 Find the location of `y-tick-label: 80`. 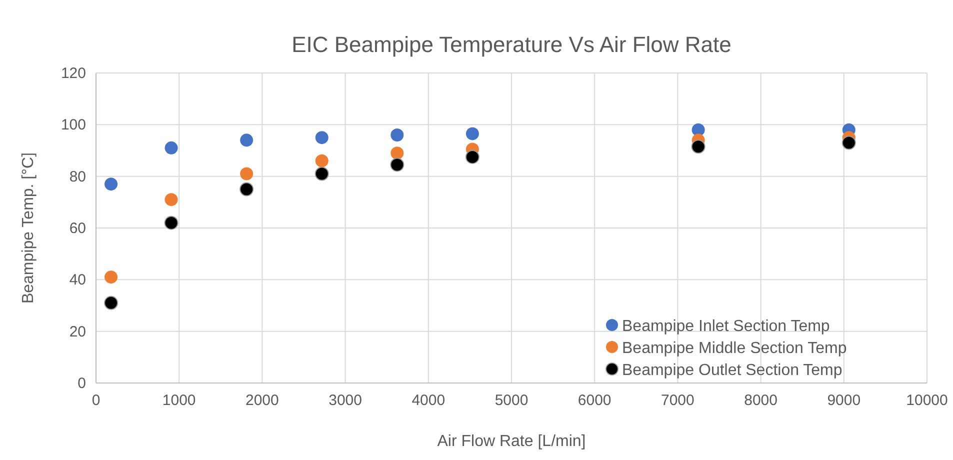

y-tick-label: 80 is located at coordinates (77, 177).